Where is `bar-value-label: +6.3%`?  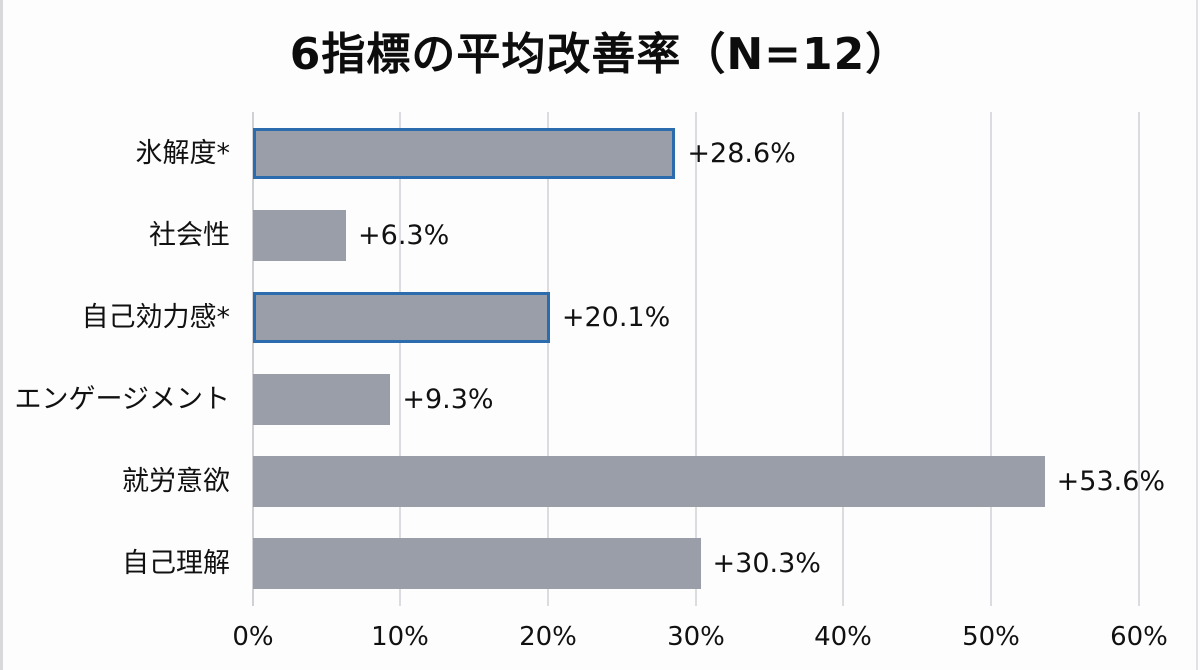
bar-value-label: +6.3% is located at coordinates (404, 235).